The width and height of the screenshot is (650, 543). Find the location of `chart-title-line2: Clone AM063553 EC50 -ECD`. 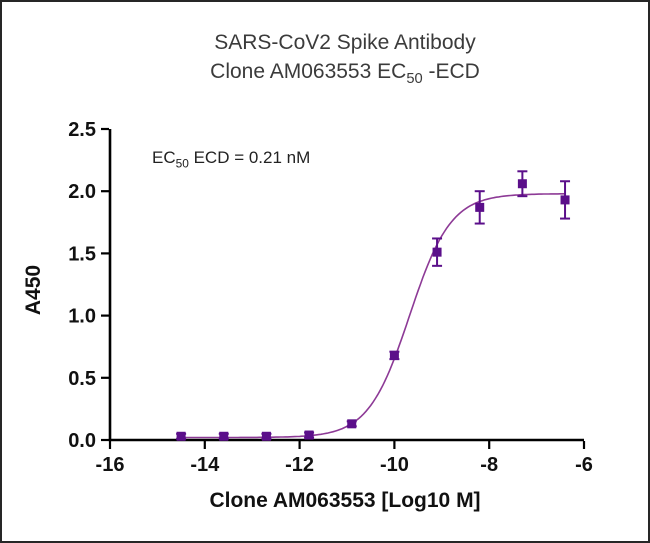

chart-title-line2: Clone AM063553 EC50 -ECD is located at coordinates (345, 75).